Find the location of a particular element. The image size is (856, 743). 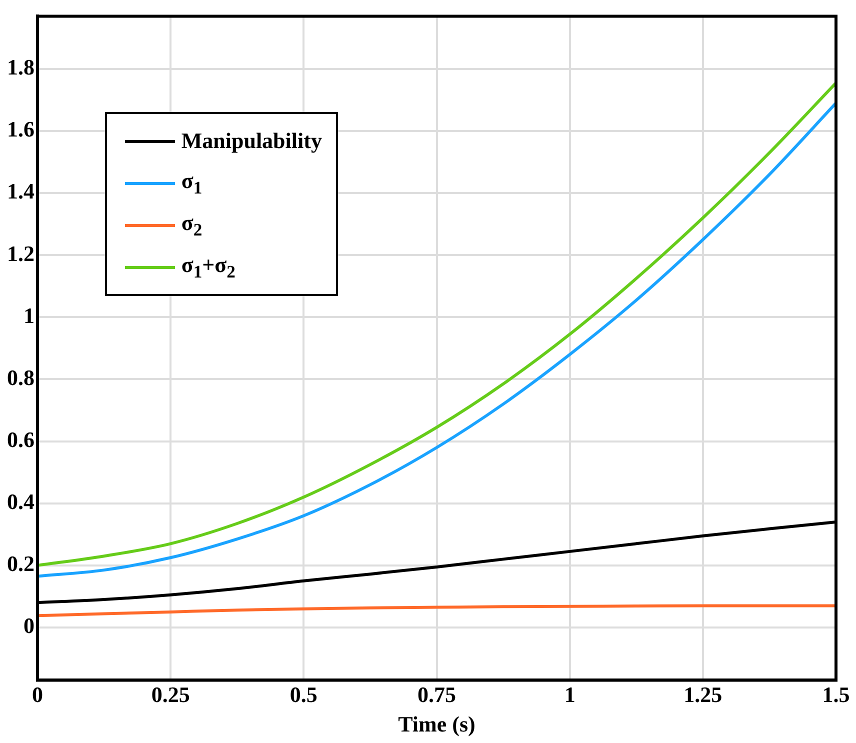

y-tick-label: 1.2 is located at coordinates (20, 253).